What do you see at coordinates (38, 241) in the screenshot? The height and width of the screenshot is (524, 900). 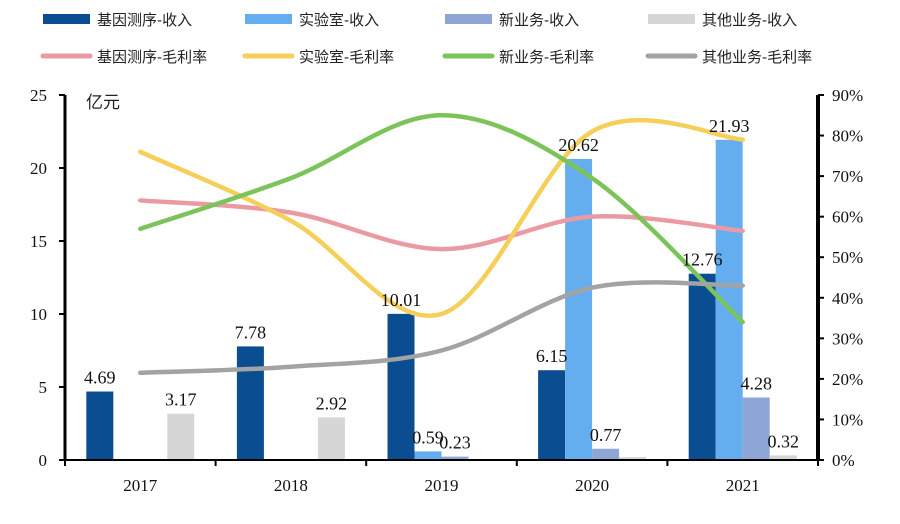 I see `left-axis-tick-label: 15` at bounding box center [38, 241].